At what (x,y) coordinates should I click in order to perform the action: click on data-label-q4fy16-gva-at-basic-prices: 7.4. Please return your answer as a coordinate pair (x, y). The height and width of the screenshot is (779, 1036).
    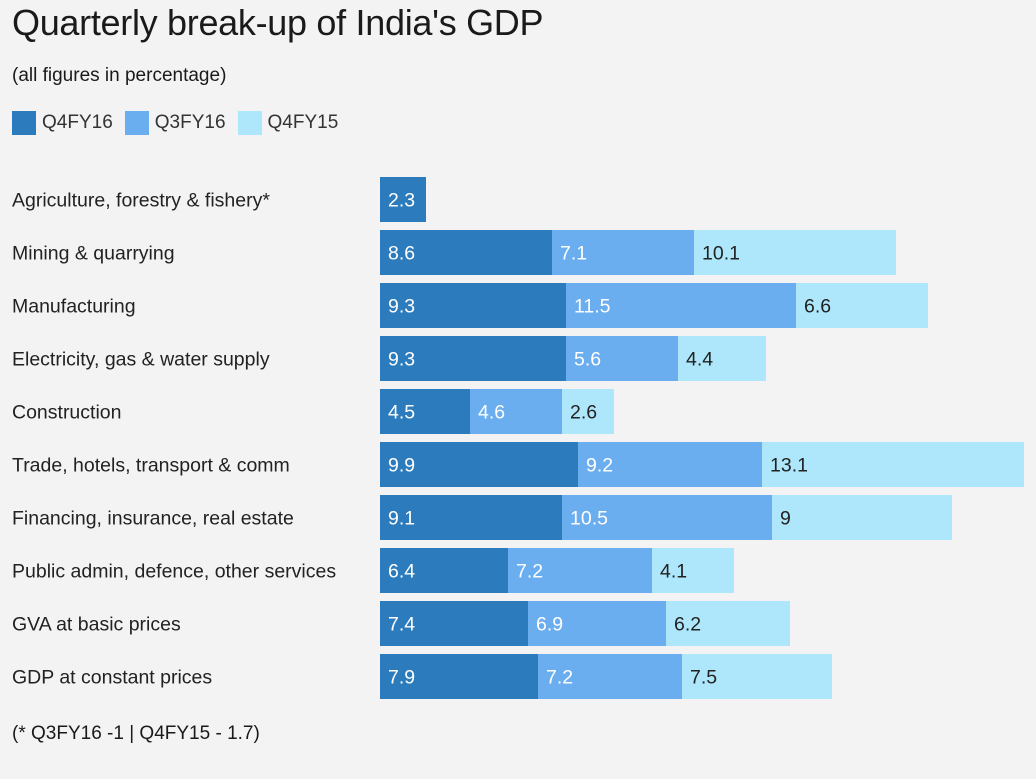
    Looking at the image, I should click on (401, 625).